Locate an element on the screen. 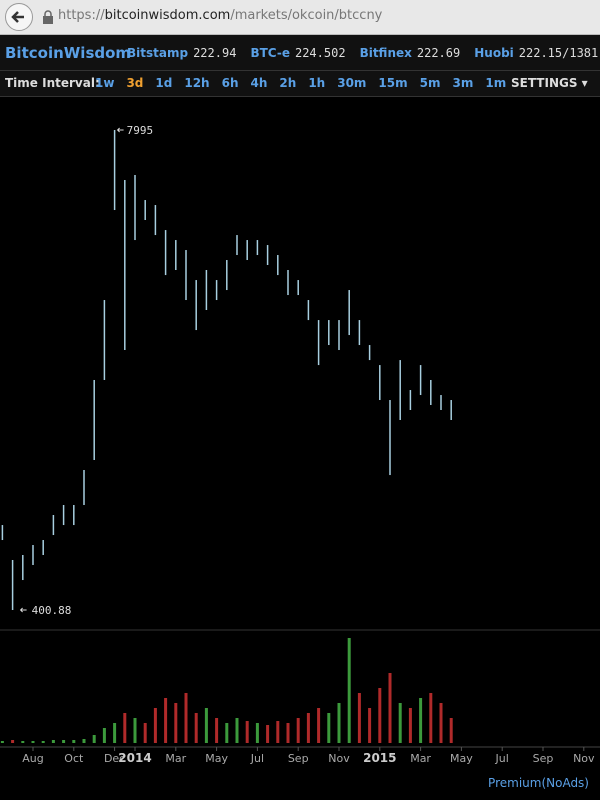 Image resolution: width=600 pixels, height=800 pixels. exchange: Bitfinex 222.69 is located at coordinates (403, 53).